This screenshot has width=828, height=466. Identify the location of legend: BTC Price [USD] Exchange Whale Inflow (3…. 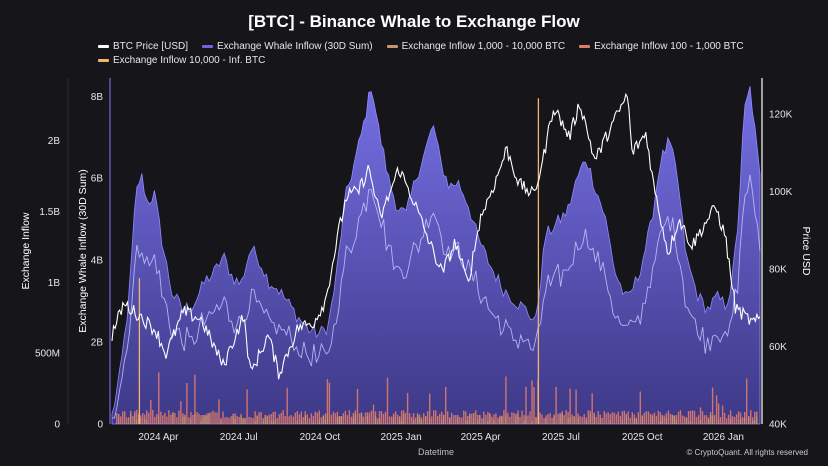
(448, 54).